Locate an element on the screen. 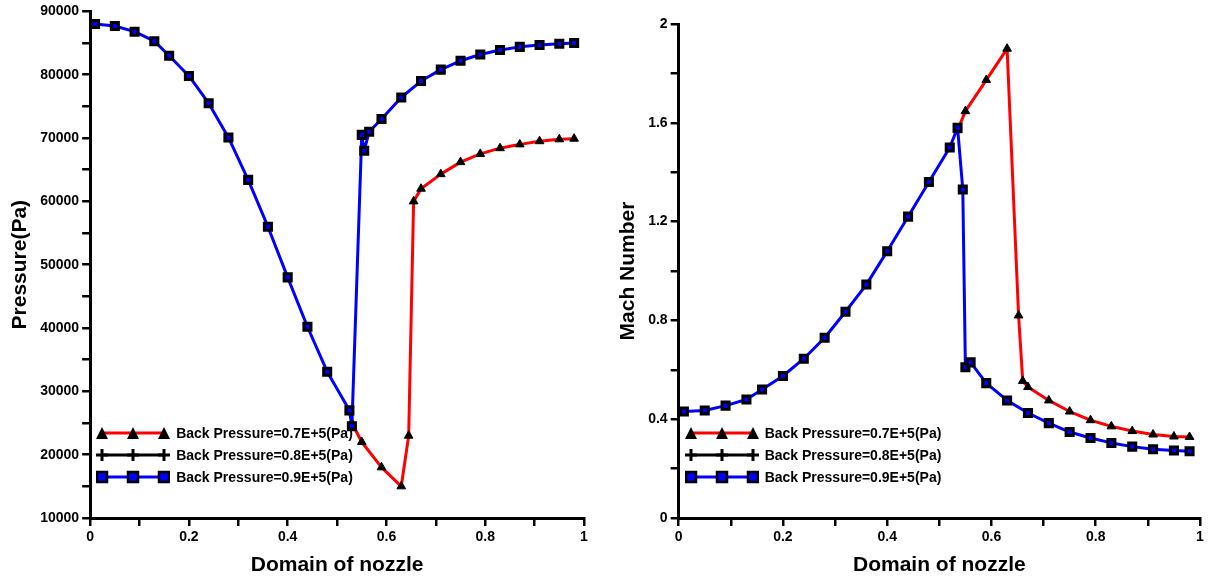  y-tick-label: 0 is located at coordinates (663, 516).